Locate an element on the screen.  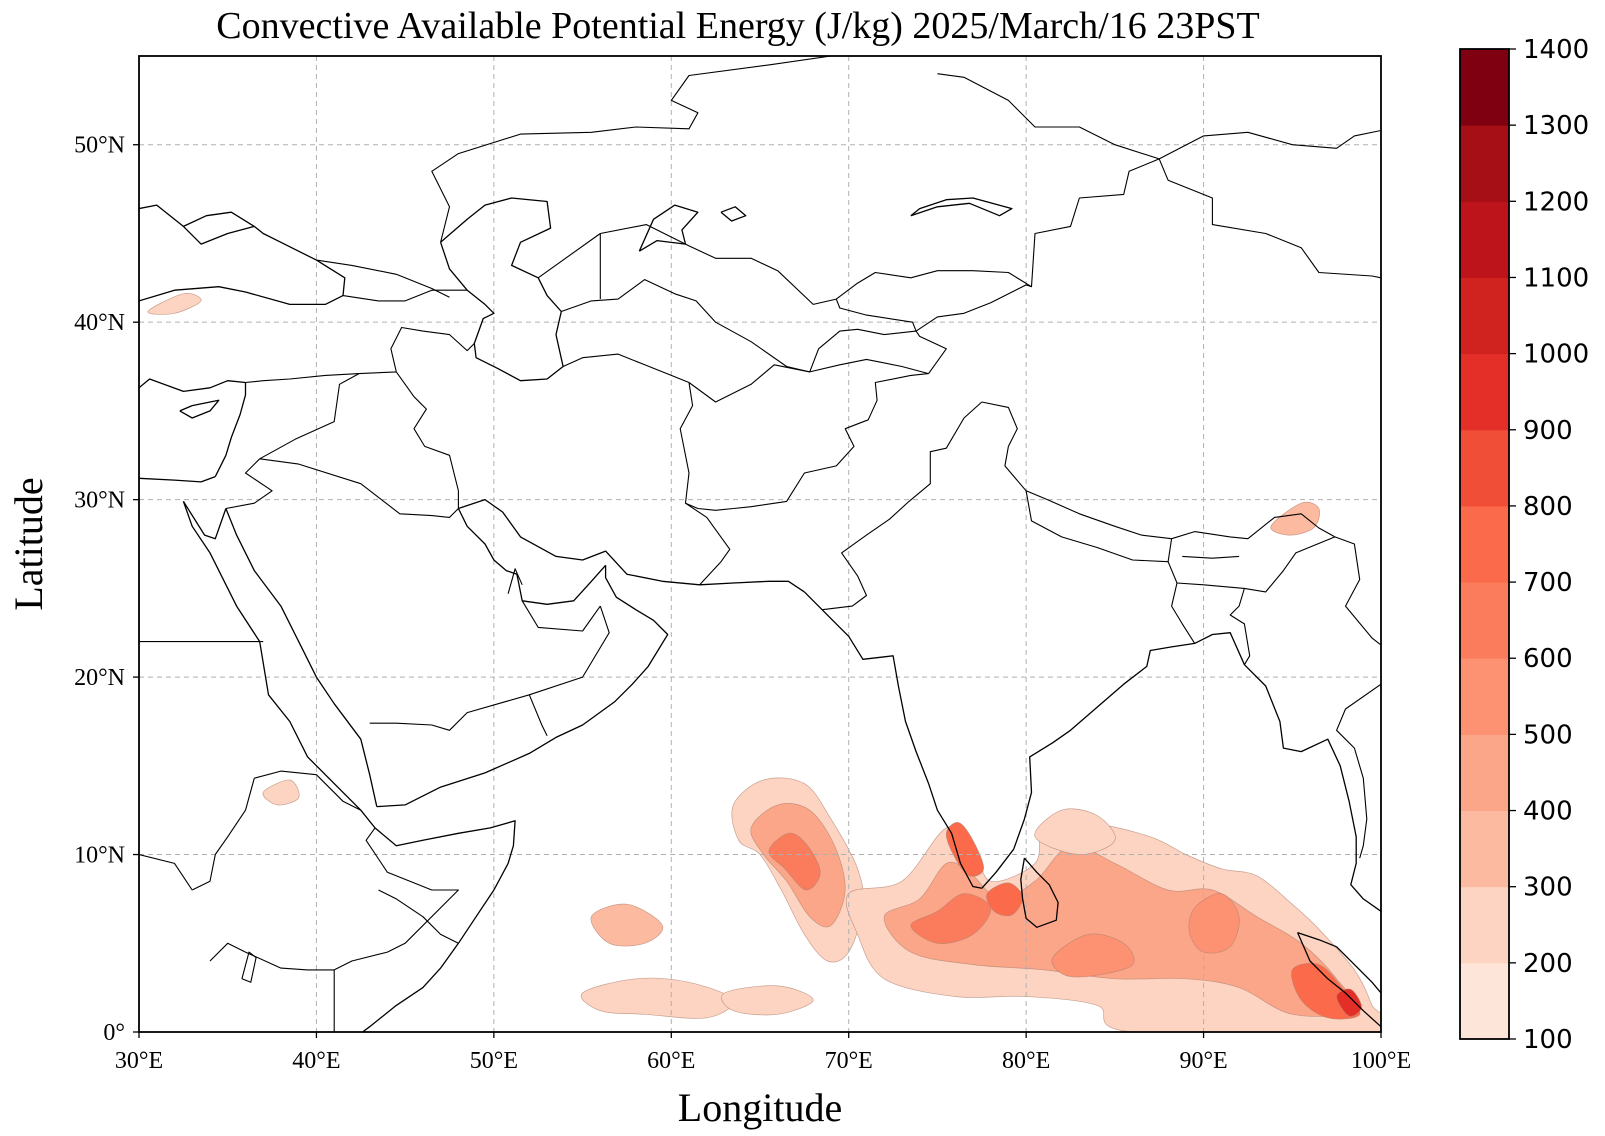
border-turkey-syria is located at coordinates (321, 377).